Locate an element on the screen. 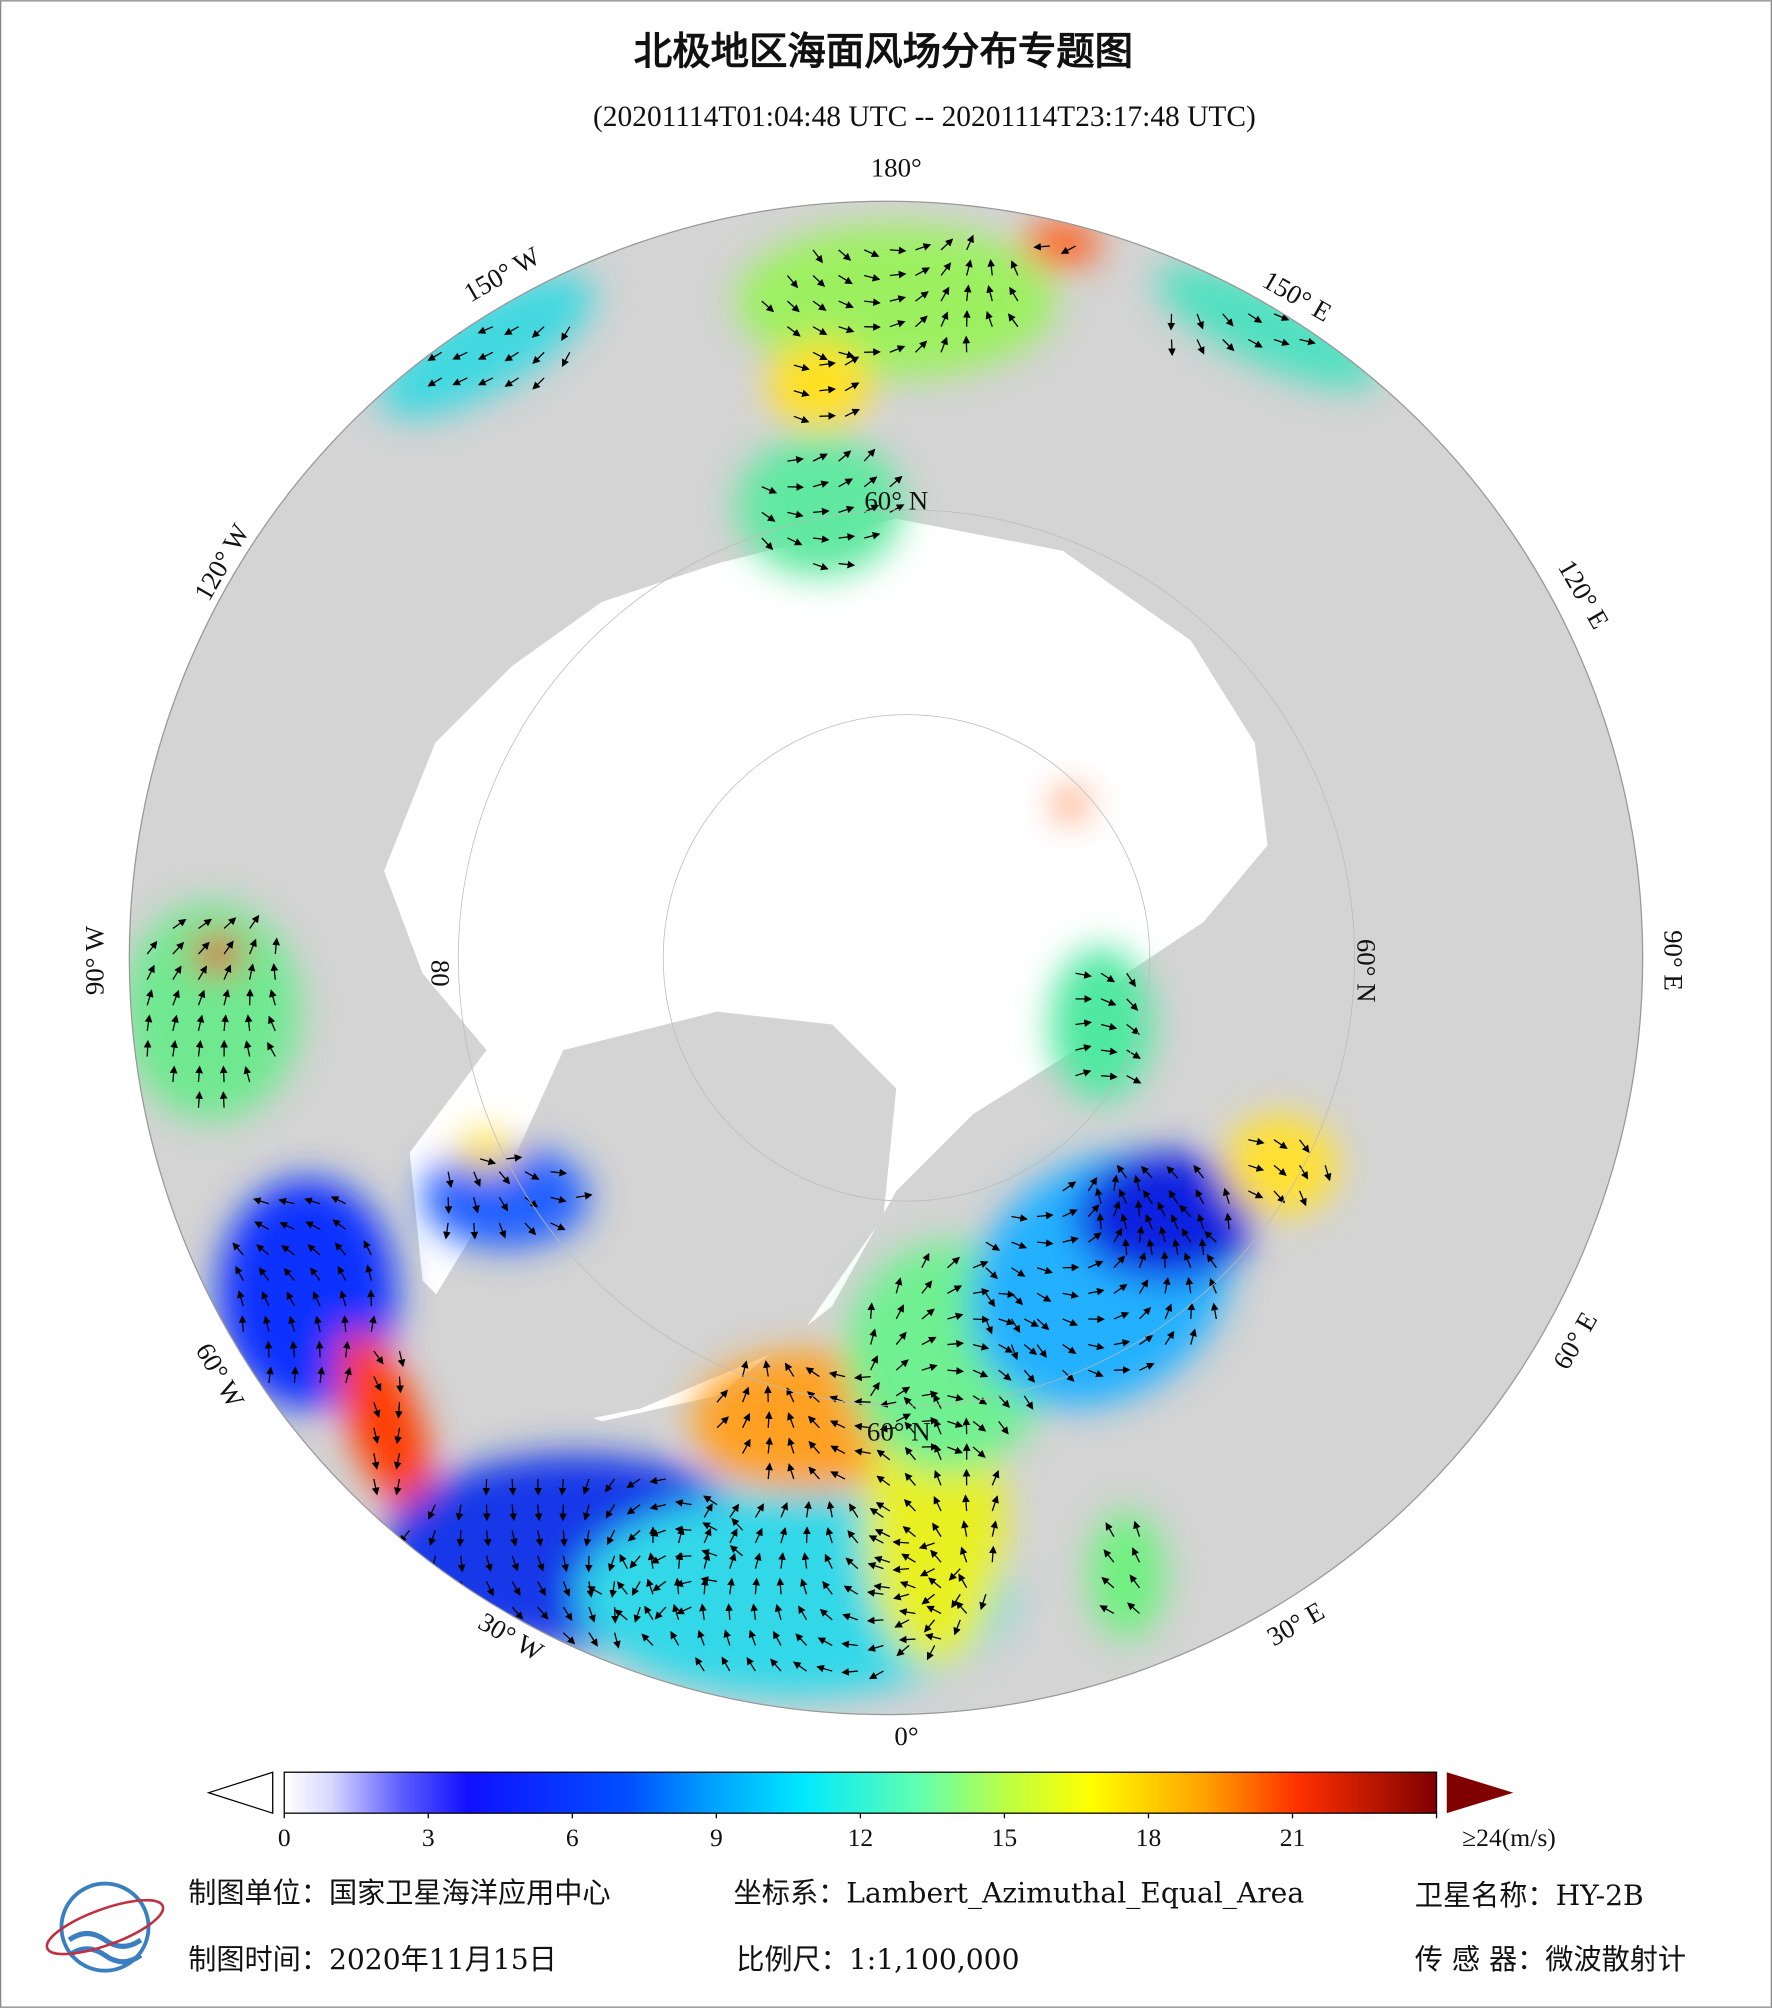 The height and width of the screenshot is (2008, 1772). lon-label: 60° E is located at coordinates (1575, 1341).